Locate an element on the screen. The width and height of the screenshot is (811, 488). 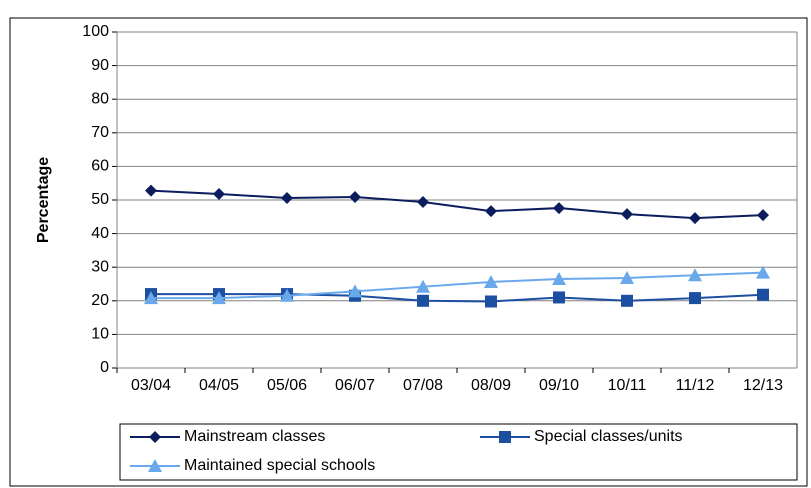
x-tick-label: 08/09 is located at coordinates (491, 385).